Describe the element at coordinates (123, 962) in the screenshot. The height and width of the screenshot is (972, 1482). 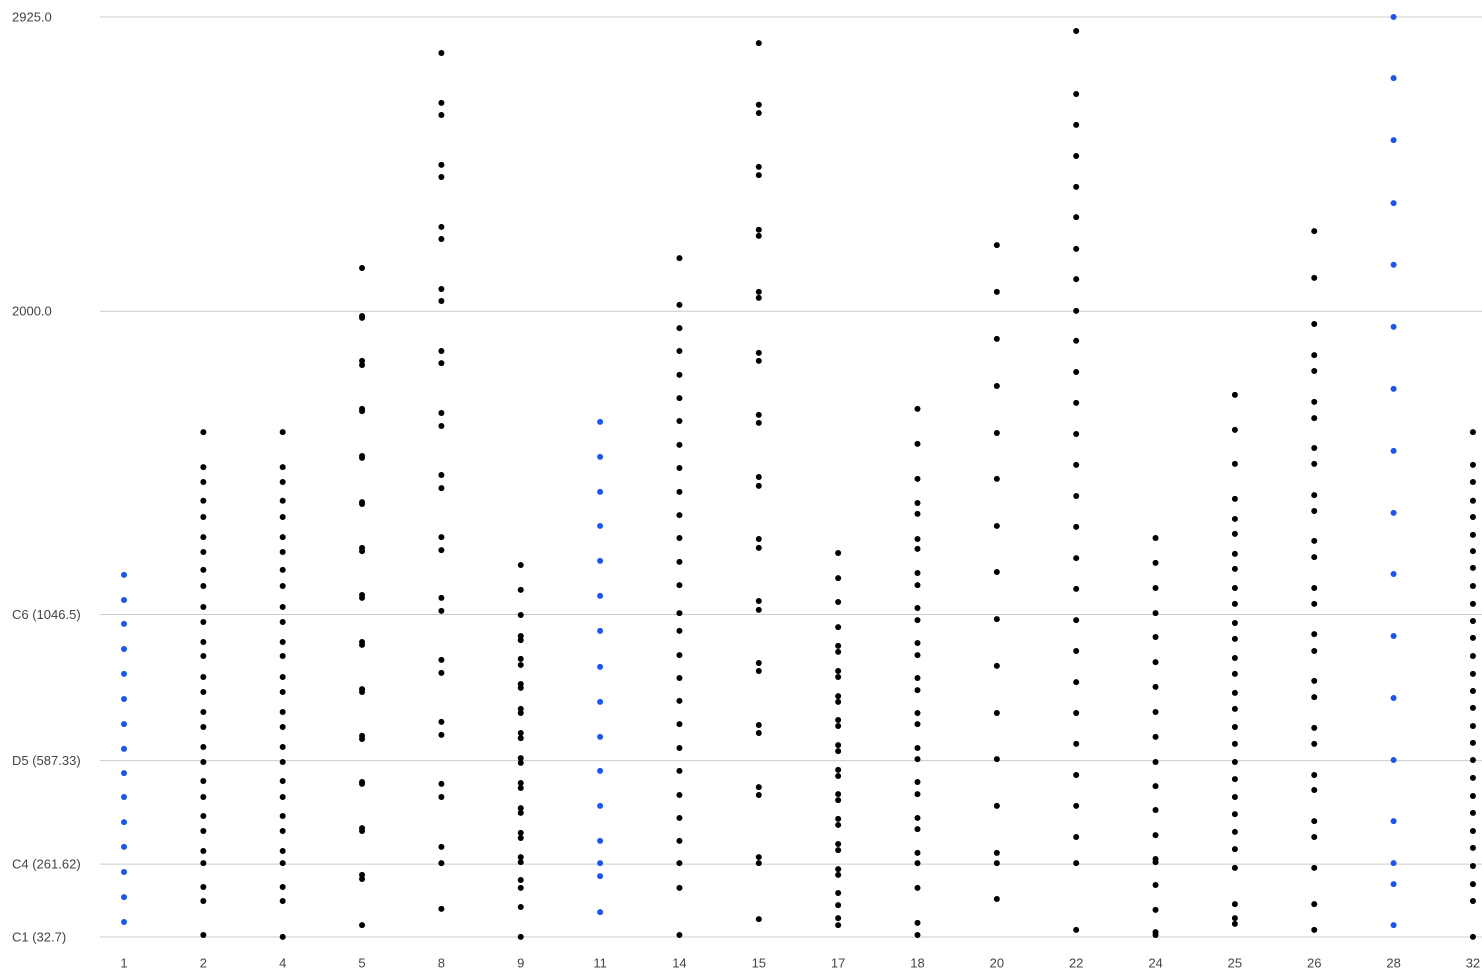
I see `x-tick-label: 1` at that location.